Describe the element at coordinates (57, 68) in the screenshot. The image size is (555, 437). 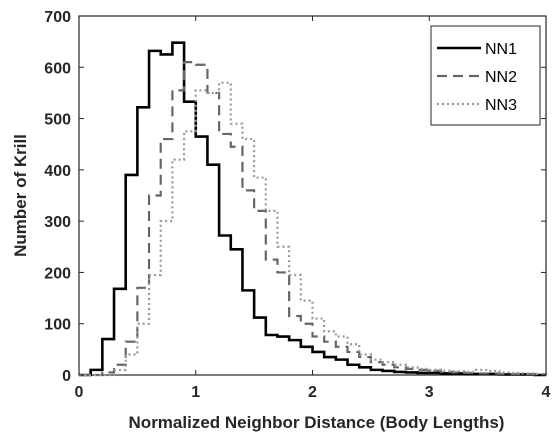
I see `y-tick-label: 600` at that location.